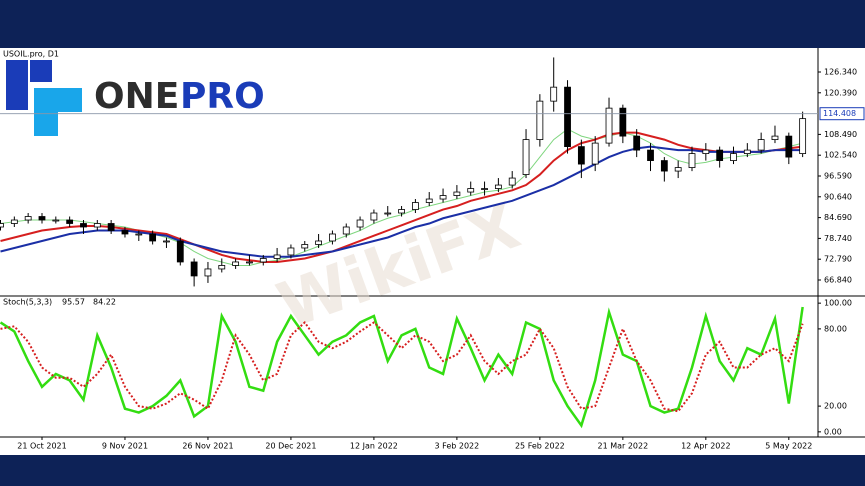  Describe the element at coordinates (222, 96) in the screenshot. I see `logo-text: PRO` at that location.